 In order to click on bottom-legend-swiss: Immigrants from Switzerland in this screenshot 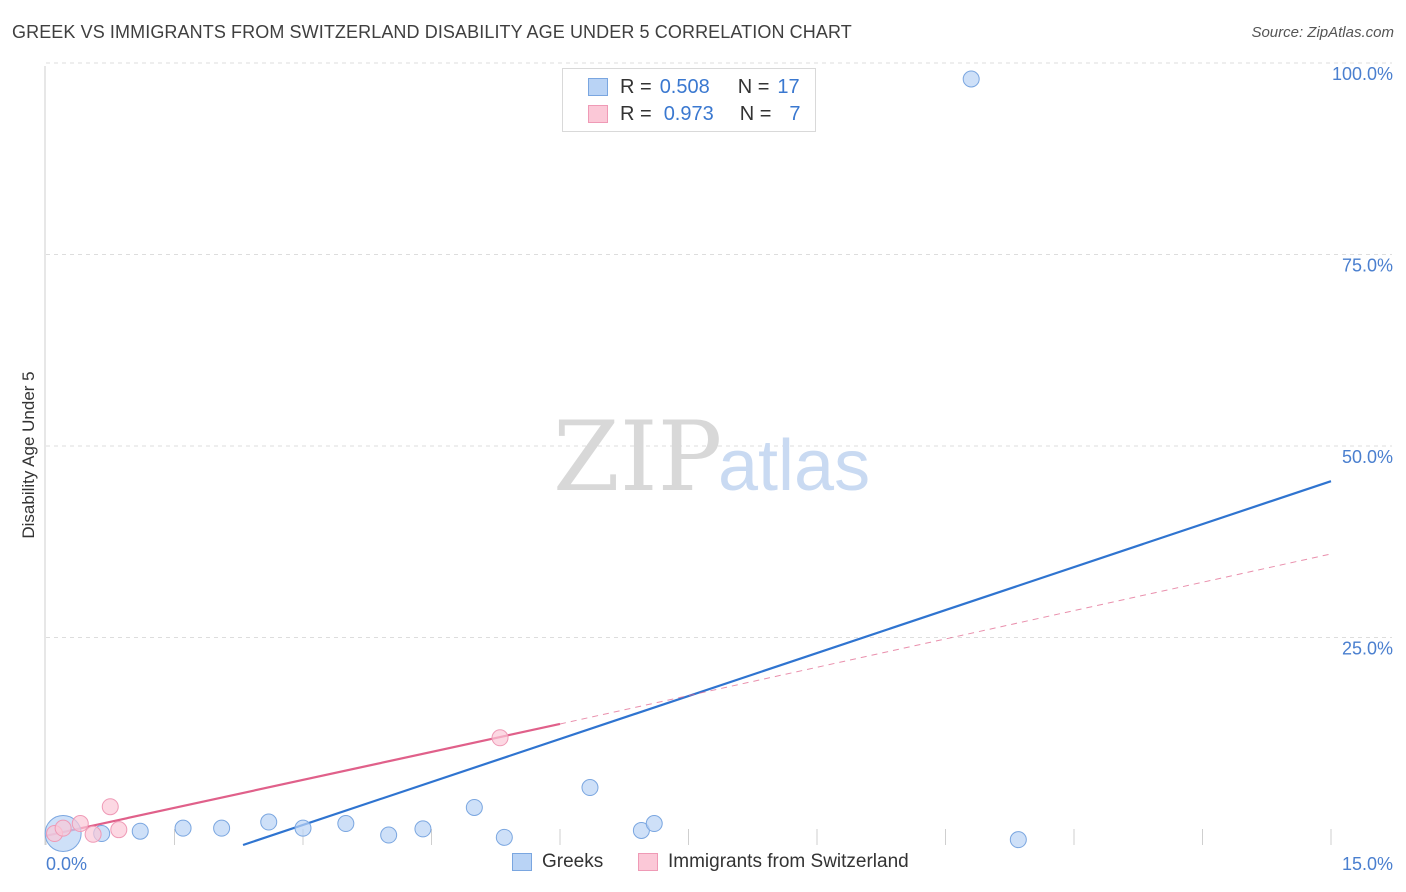, I will do `click(773, 862)`.